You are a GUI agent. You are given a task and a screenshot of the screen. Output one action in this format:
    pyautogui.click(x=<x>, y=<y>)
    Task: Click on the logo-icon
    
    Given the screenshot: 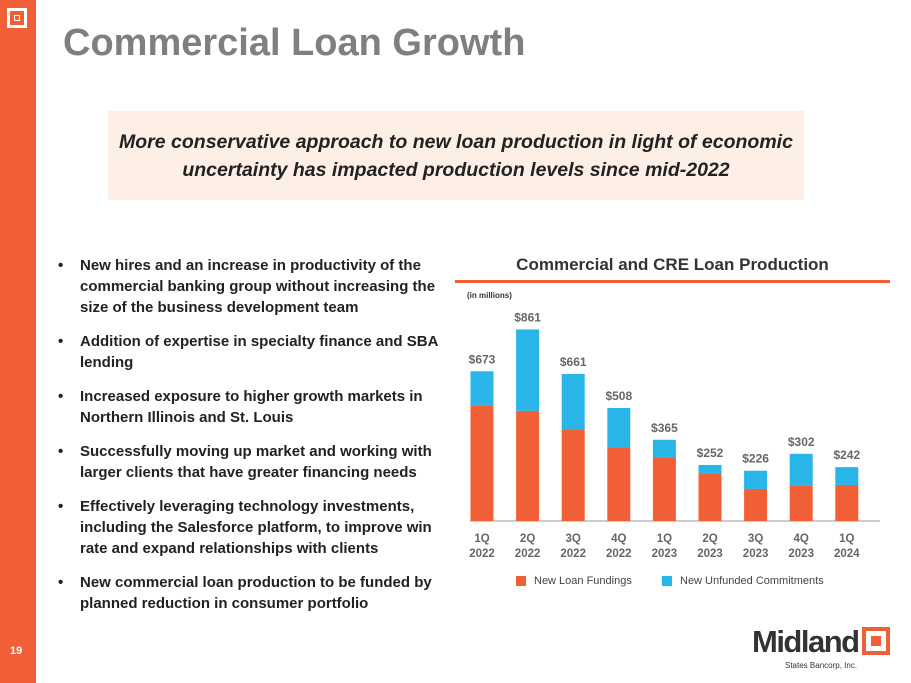 What is the action you would take?
    pyautogui.click(x=17, y=18)
    